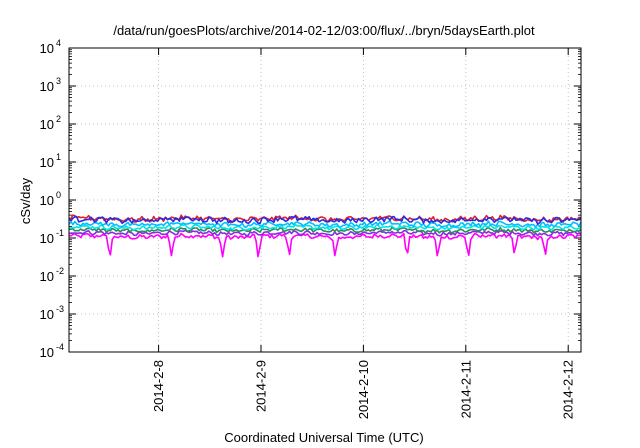  I want to click on y-tick-label: 10 -2, so click(52, 275).